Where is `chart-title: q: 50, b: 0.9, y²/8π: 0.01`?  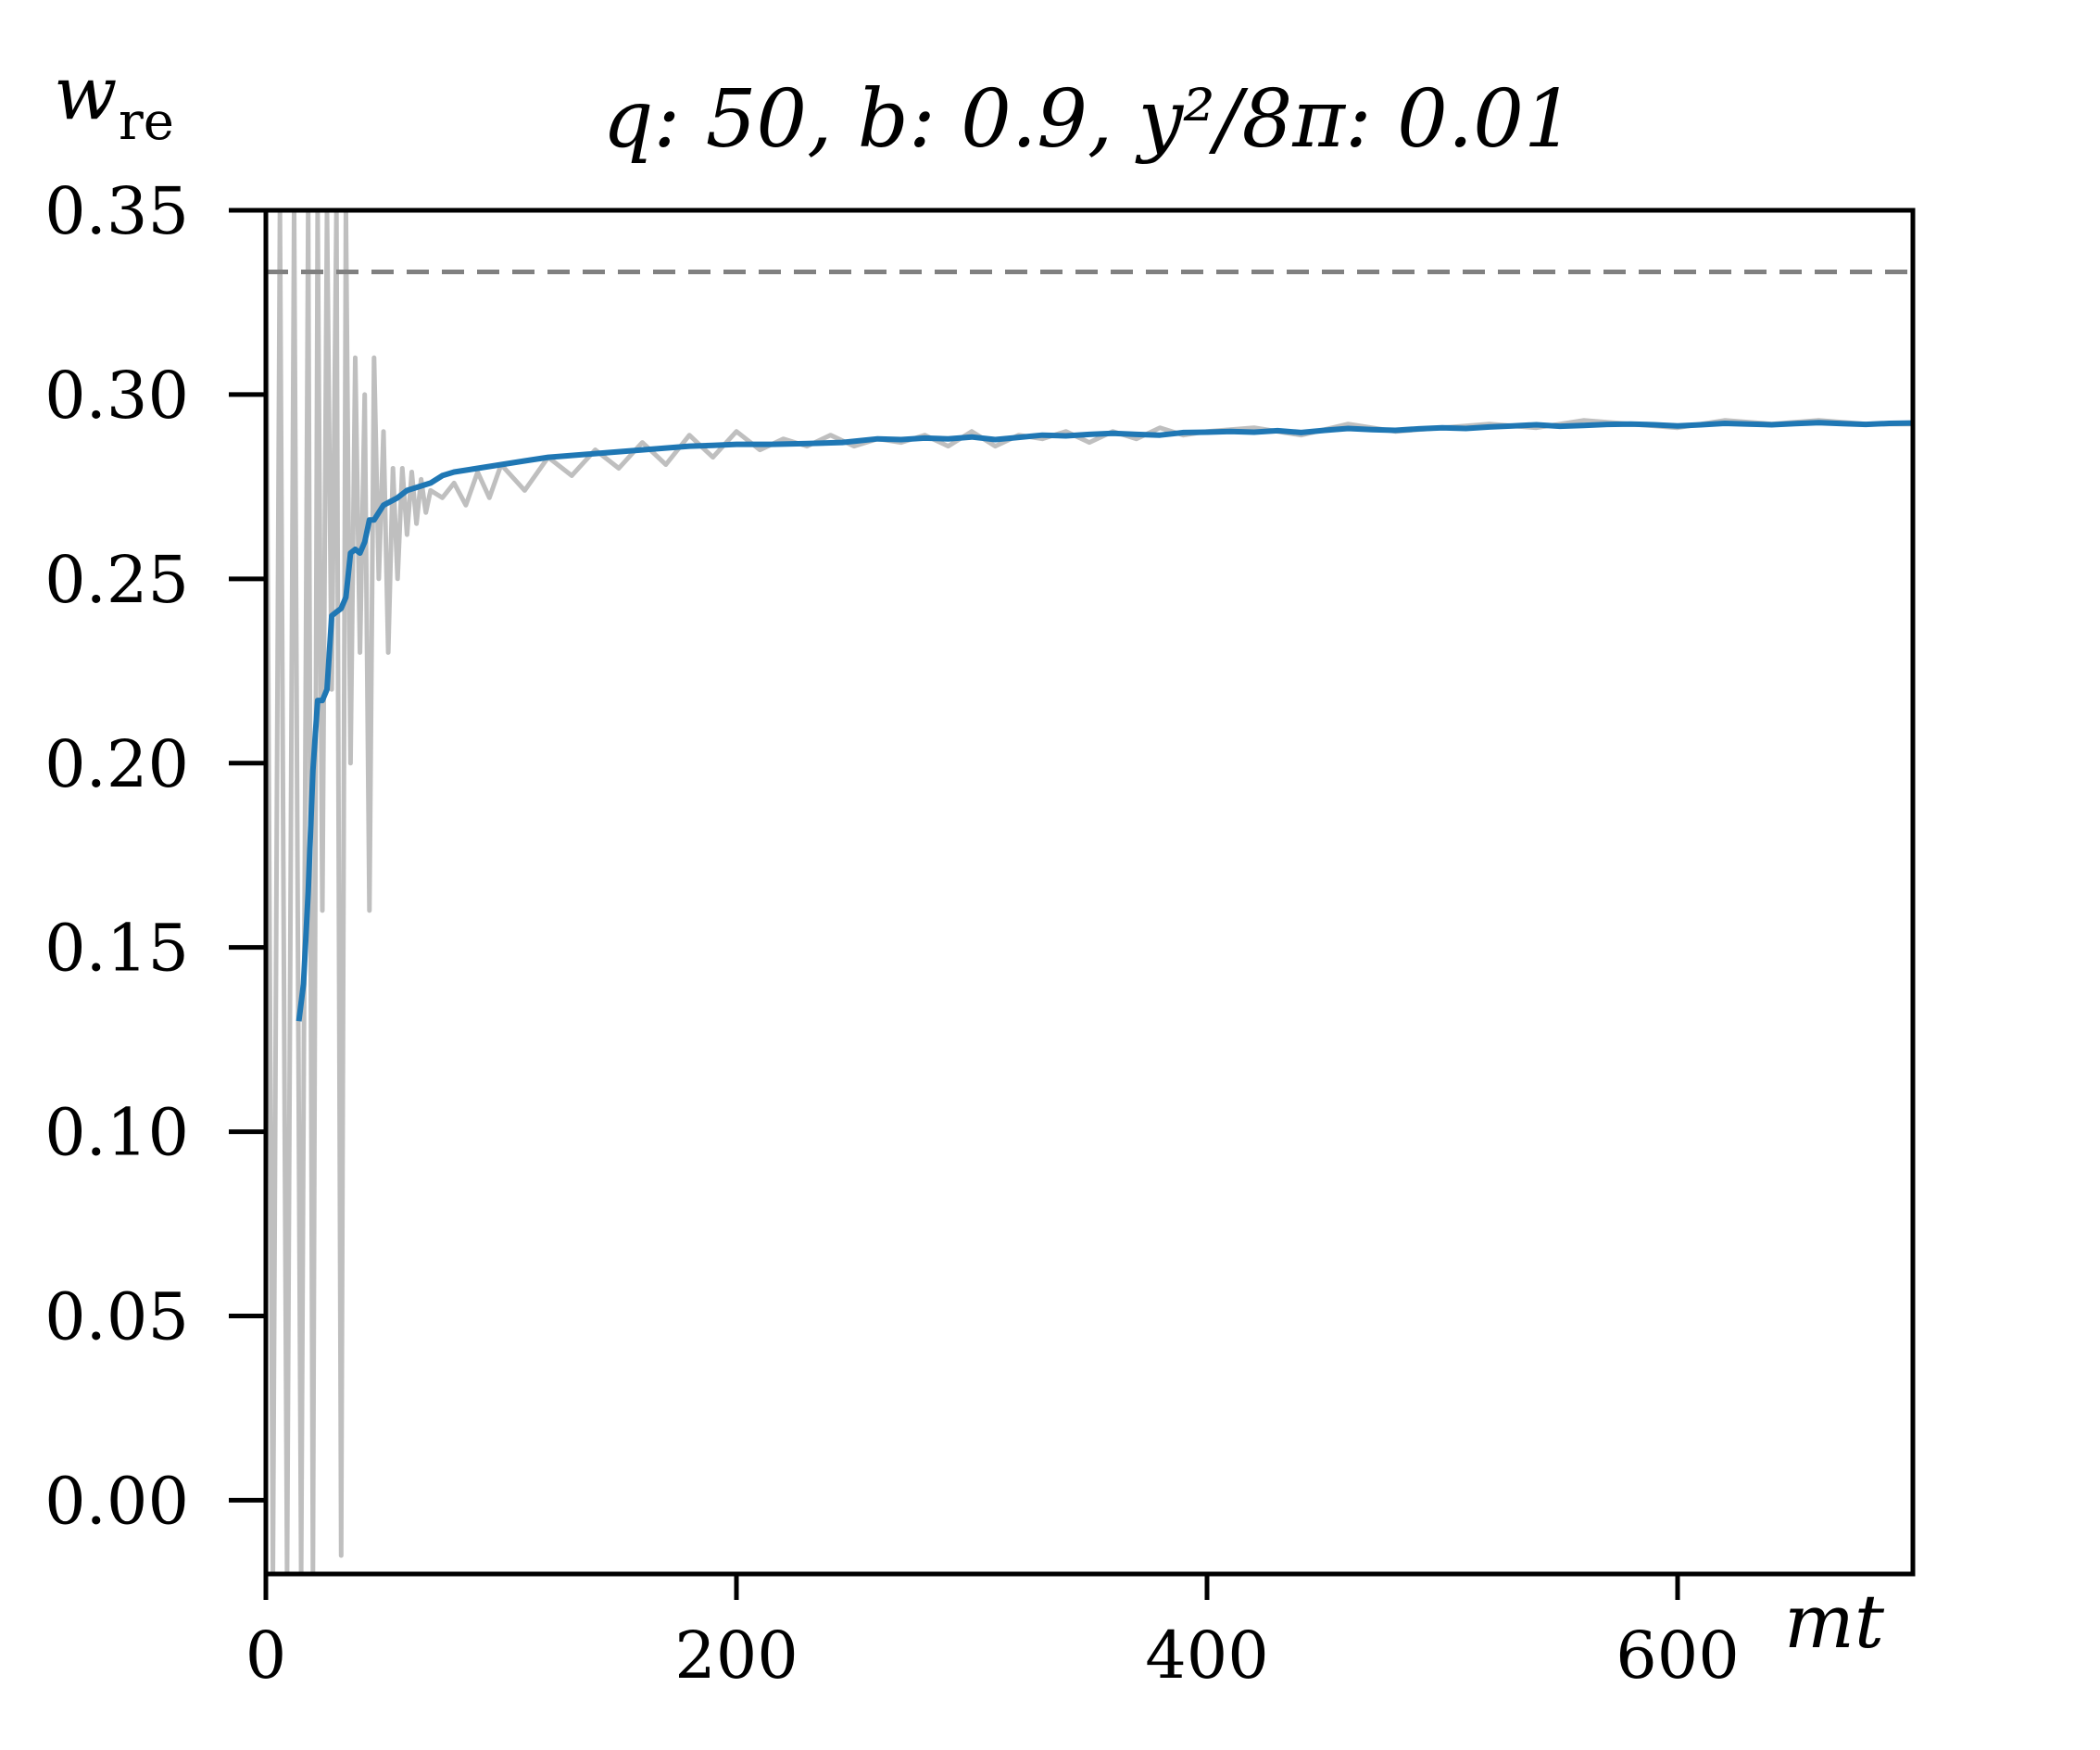
chart-title: q: 50, b: 0.9, y²/8π: 0.01 is located at coordinates (1088, 120).